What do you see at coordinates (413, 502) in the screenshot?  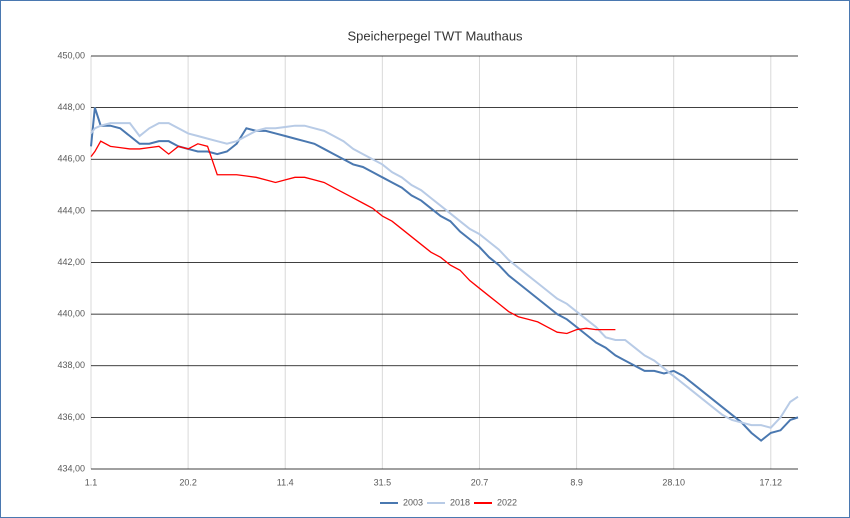 I see `legend-label: 2003` at bounding box center [413, 502].